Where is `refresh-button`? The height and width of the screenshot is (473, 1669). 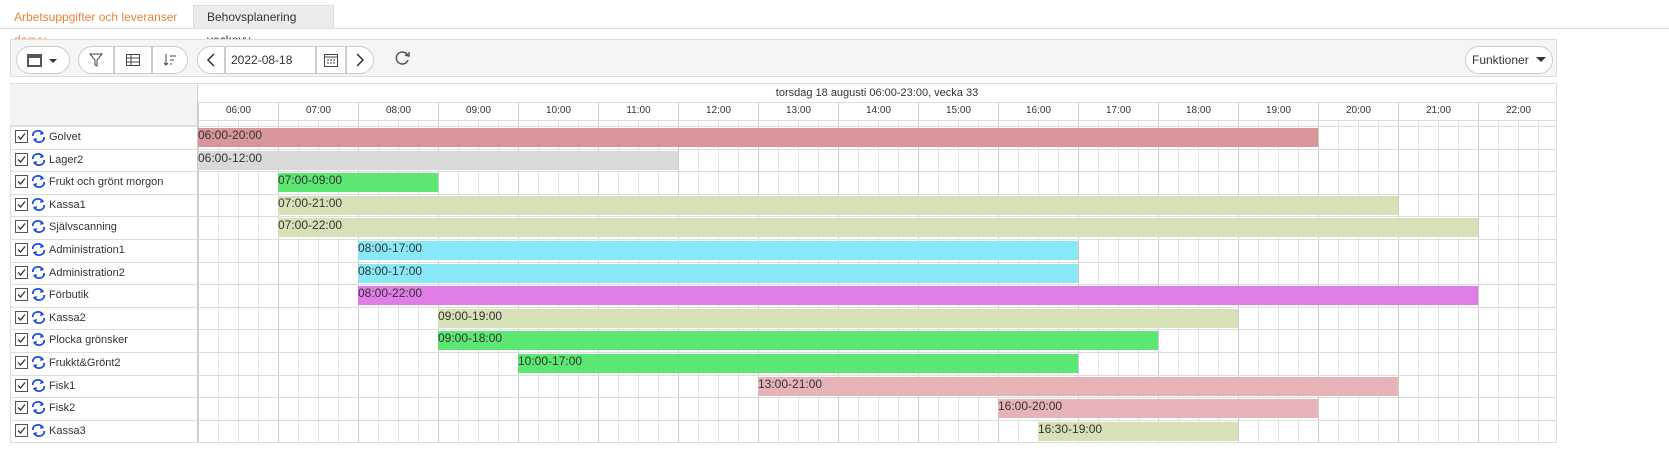
refresh-button is located at coordinates (403, 59).